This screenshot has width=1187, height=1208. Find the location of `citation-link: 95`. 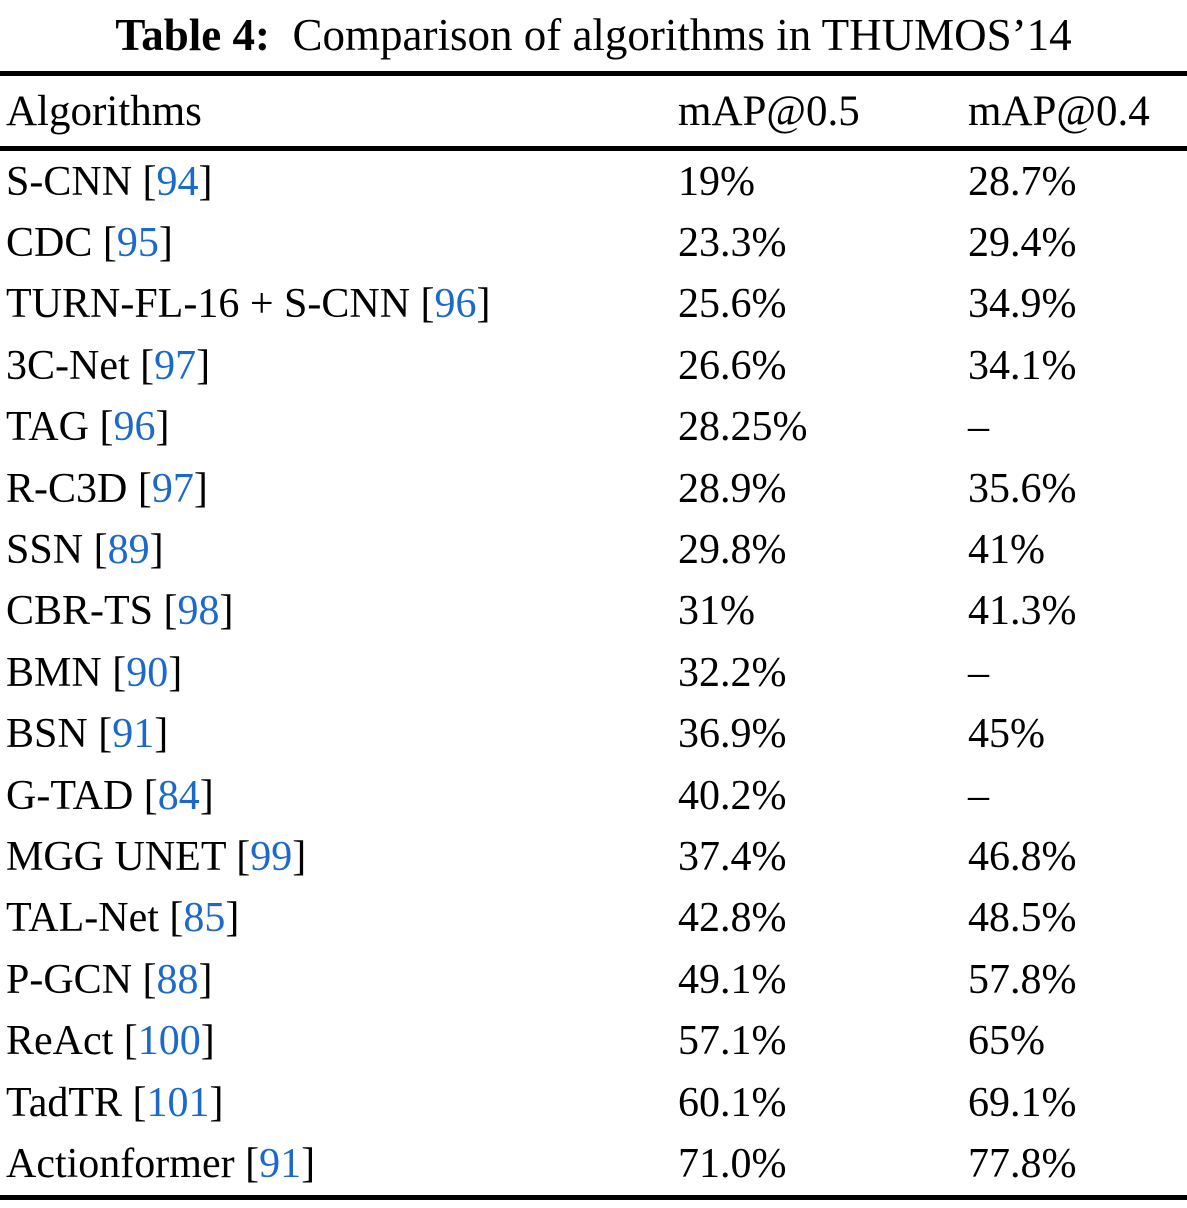

citation-link: 95 is located at coordinates (137, 243).